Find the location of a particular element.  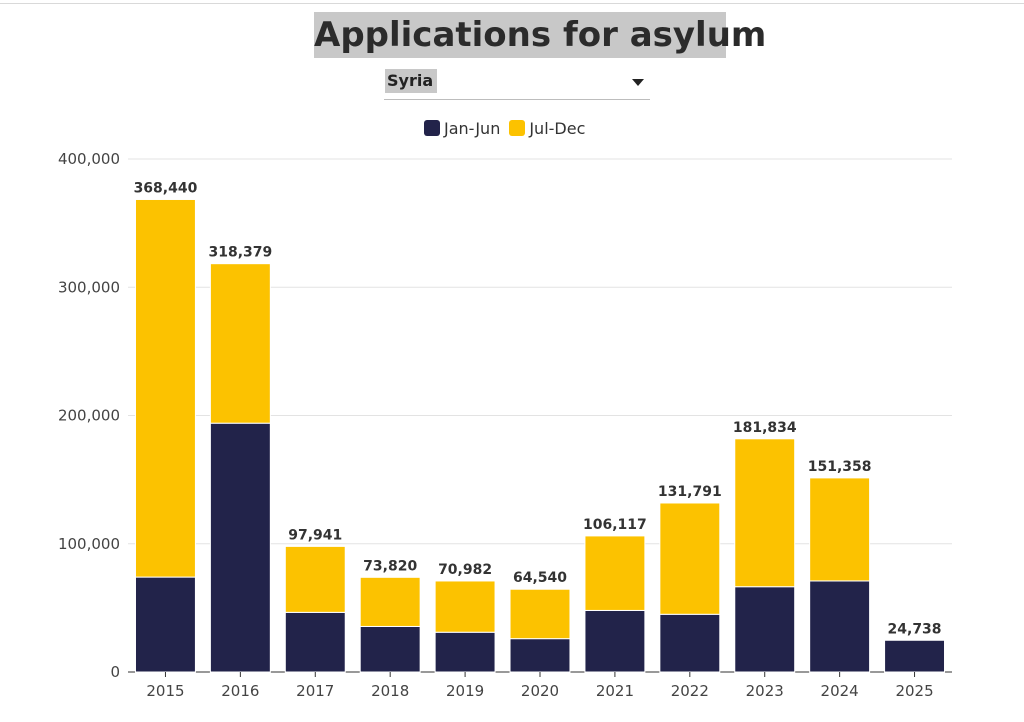

y-tick-label: 100,000 is located at coordinates (89, 544).